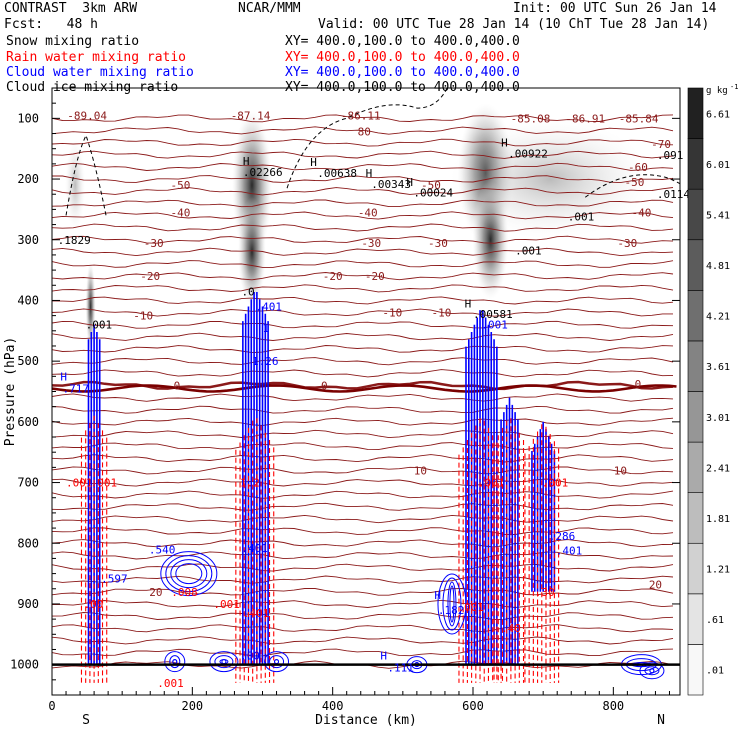  I want to click on temperature-contour-label: -89.04, so click(87, 115).